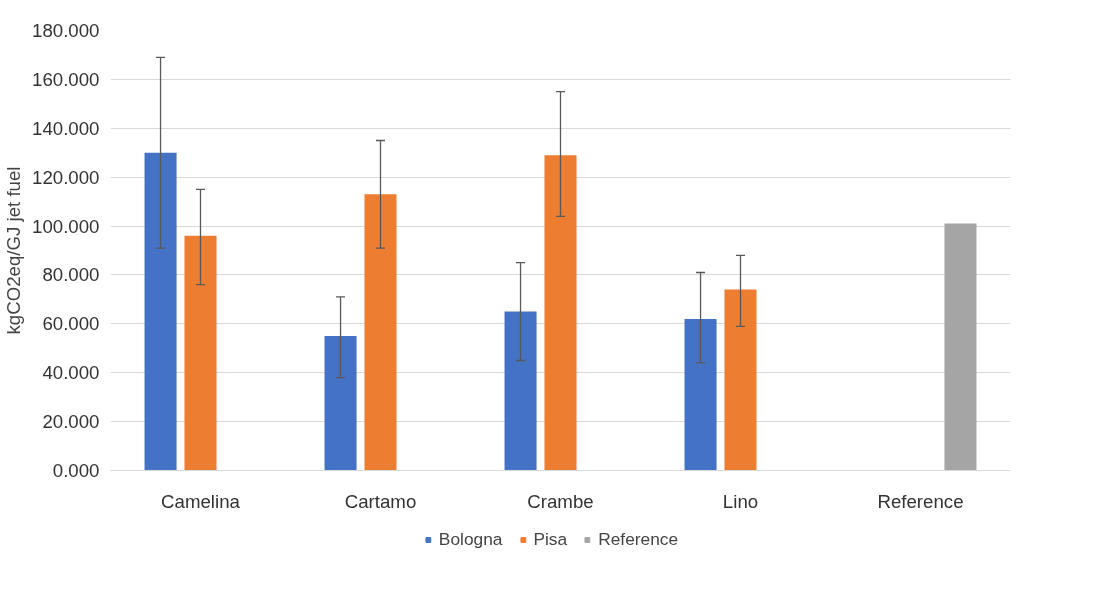 This screenshot has width=1100, height=611. Describe the element at coordinates (66, 226) in the screenshot. I see `y-tick-label: 100.000` at that location.